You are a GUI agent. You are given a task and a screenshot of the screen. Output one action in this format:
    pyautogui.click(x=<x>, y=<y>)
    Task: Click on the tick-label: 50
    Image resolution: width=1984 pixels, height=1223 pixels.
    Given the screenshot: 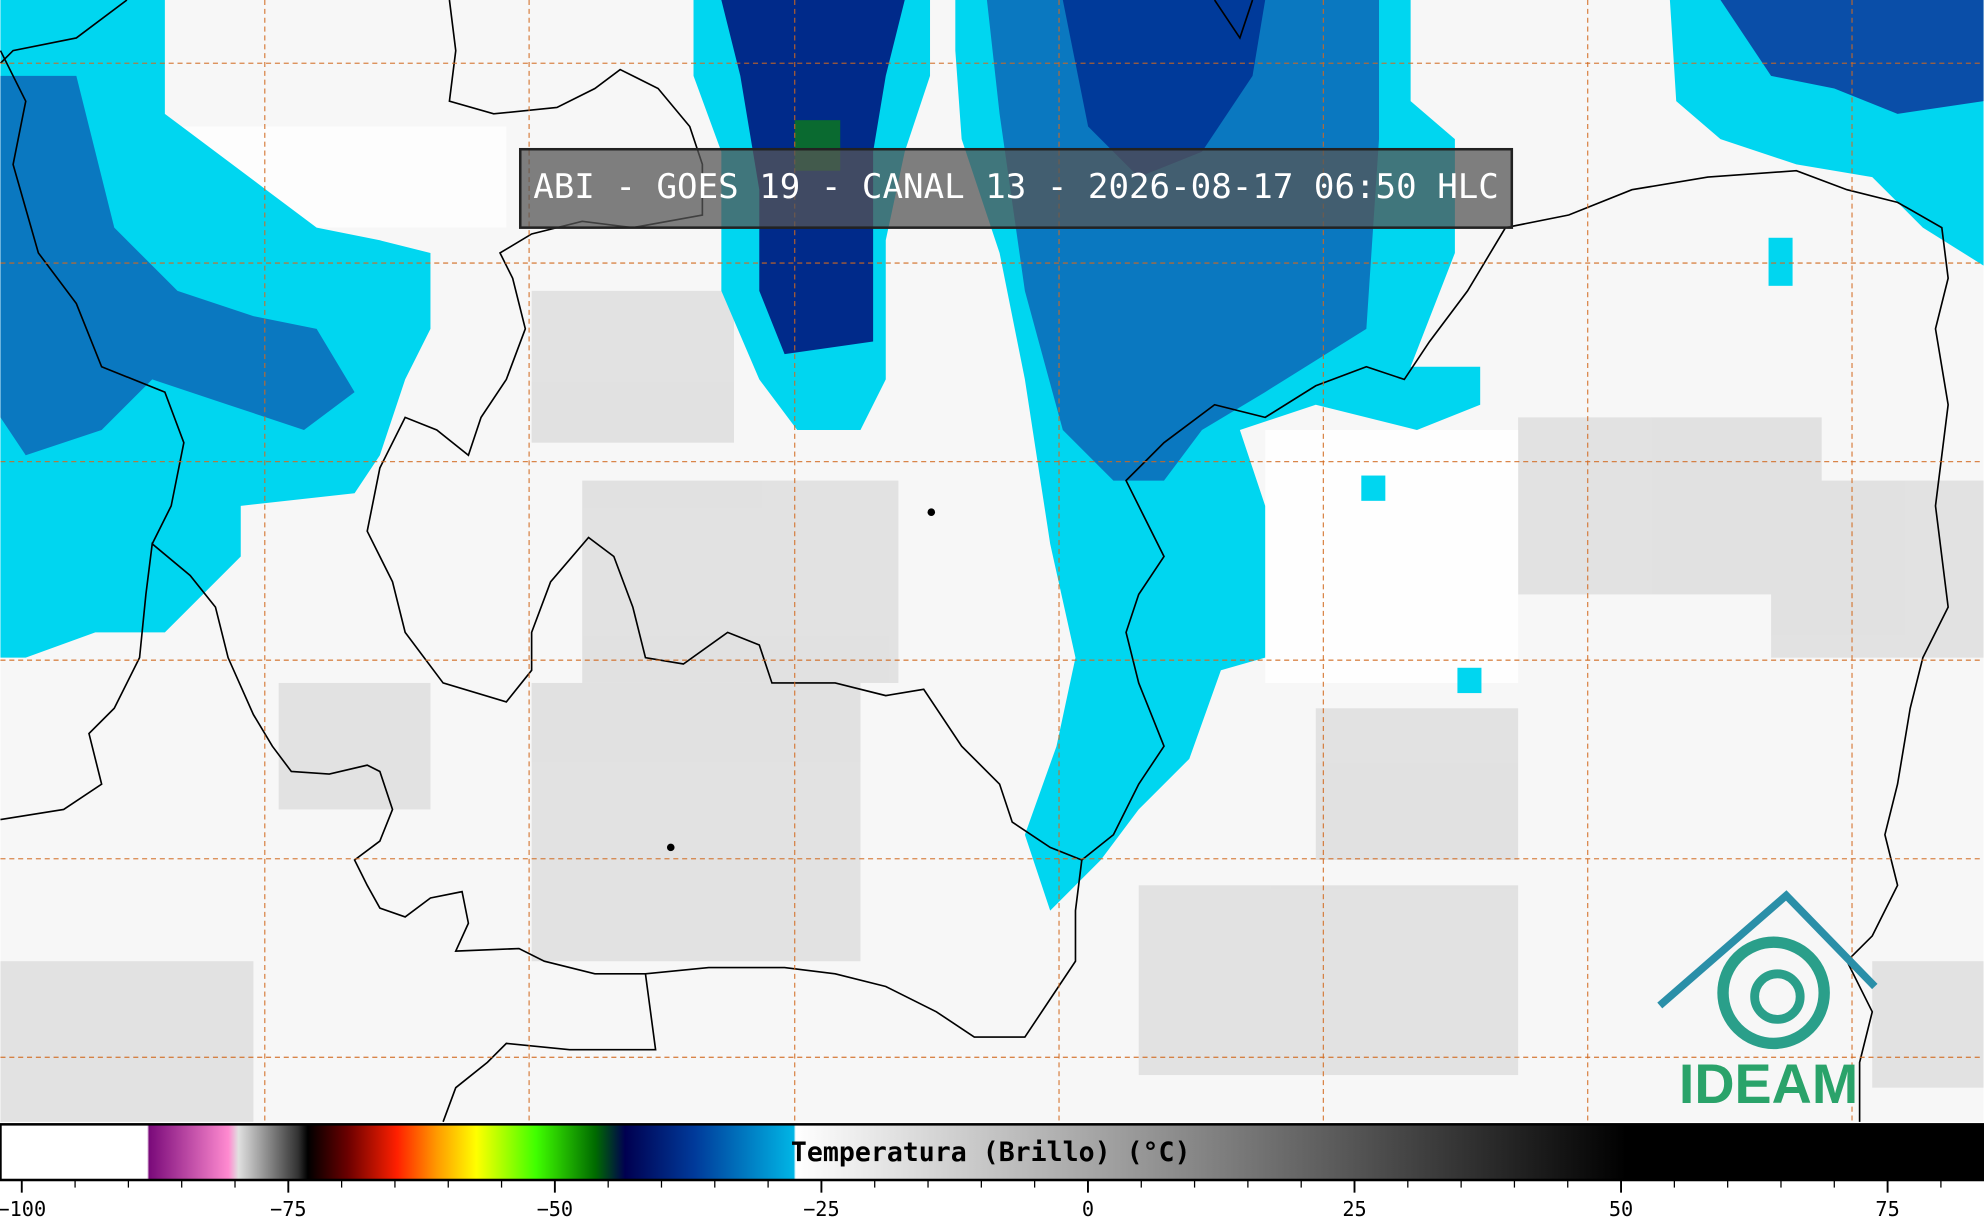 What is the action you would take?
    pyautogui.click(x=1621, y=1209)
    